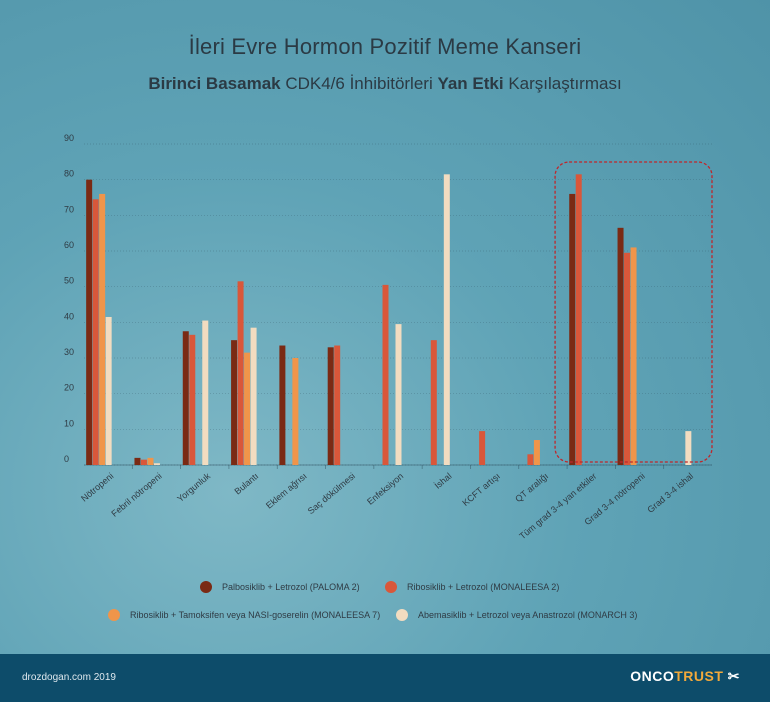  I want to click on legend-item-paloma2: Palbosiklib + Letrozol (PALOMA 2), so click(280, 587).